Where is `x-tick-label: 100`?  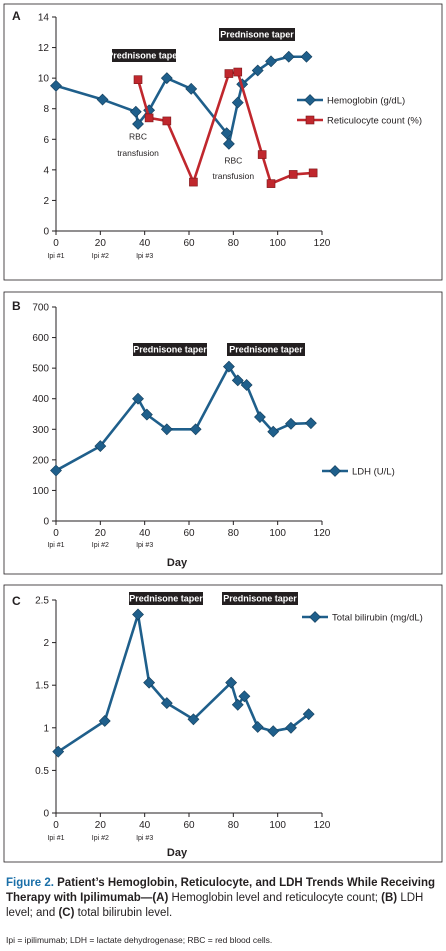 x-tick-label: 100 is located at coordinates (277, 243).